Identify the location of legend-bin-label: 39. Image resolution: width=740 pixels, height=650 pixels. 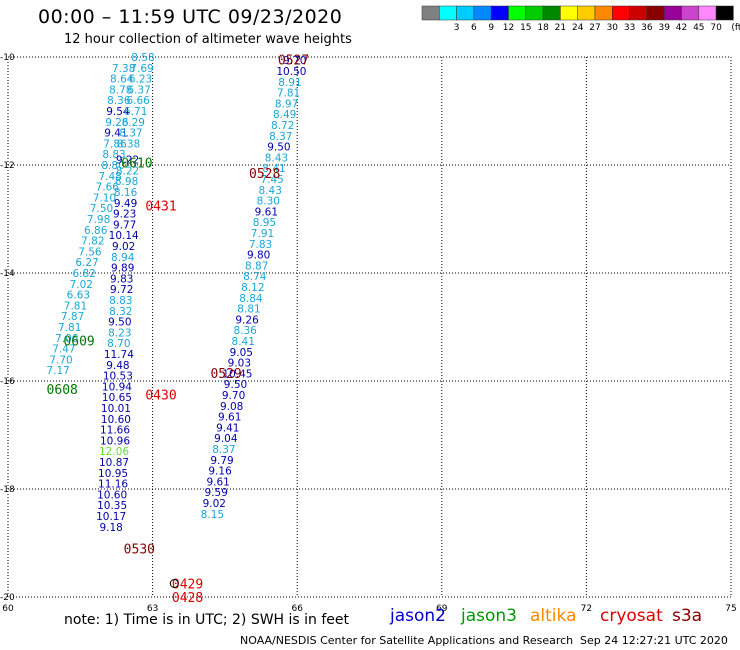
(664, 28).